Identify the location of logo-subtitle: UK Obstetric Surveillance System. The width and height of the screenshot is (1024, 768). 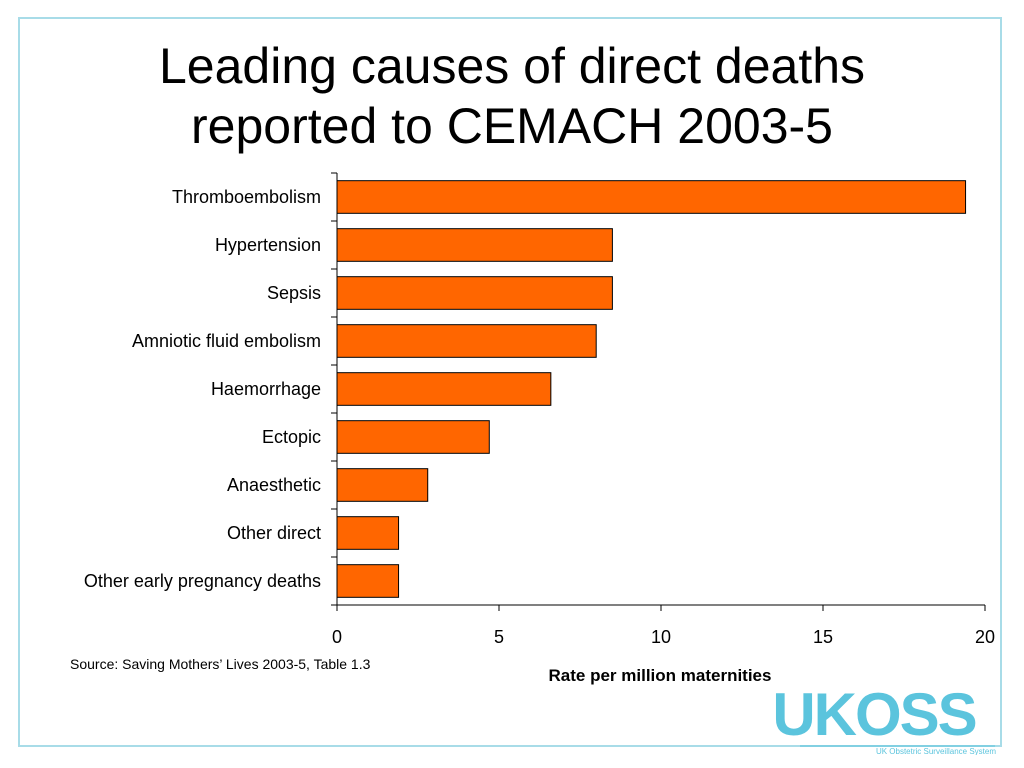
(936, 751).